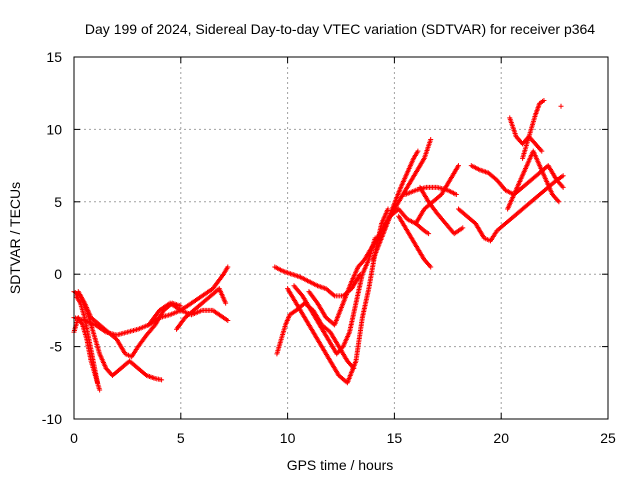 Image resolution: width=640 pixels, height=480 pixels. I want to click on y-tick-label: 5, so click(58, 202).